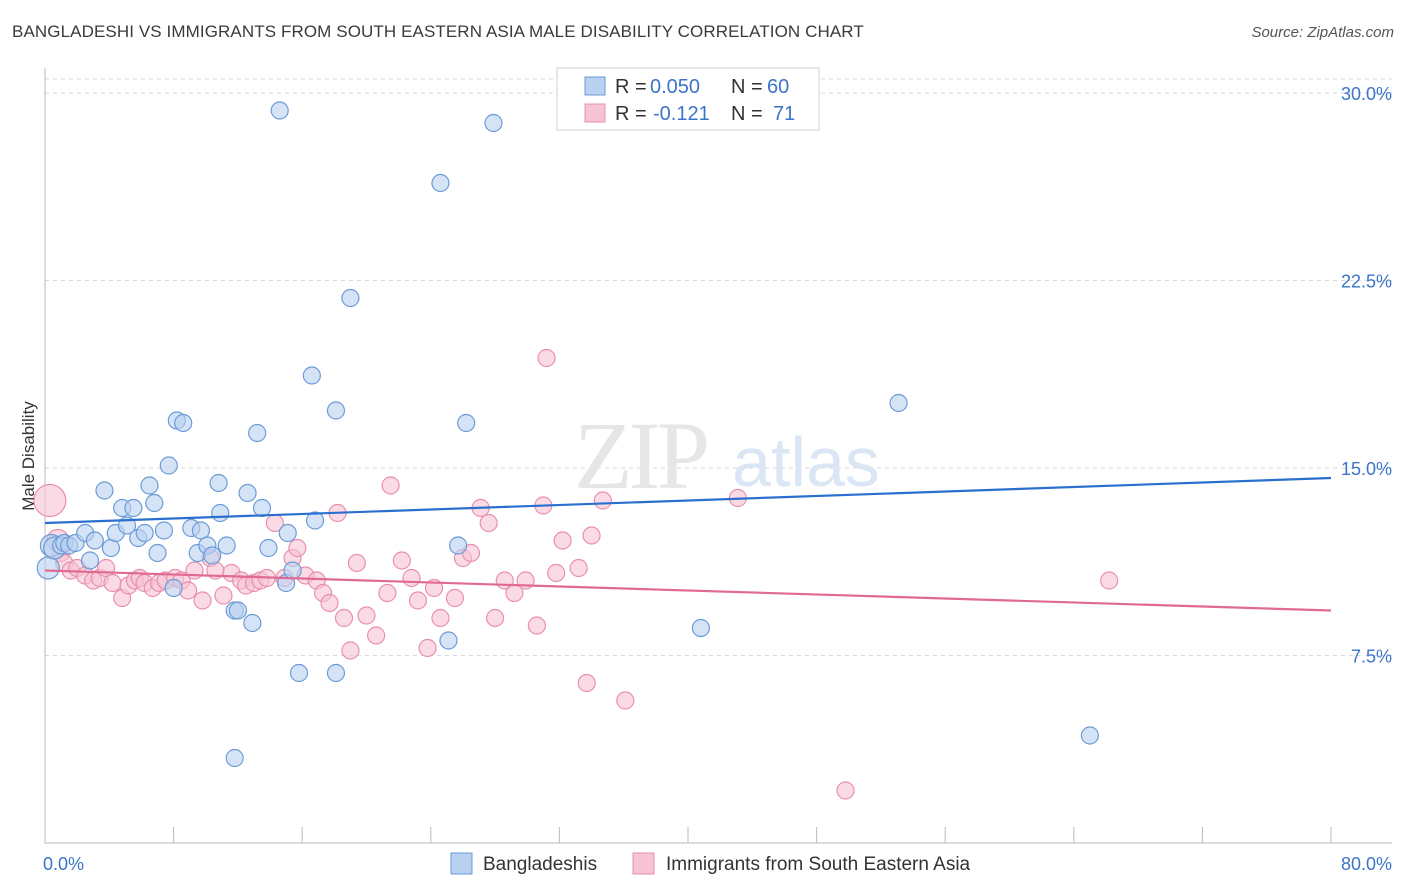  I want to click on legend-r-value-blue: 0.050, so click(675, 87).